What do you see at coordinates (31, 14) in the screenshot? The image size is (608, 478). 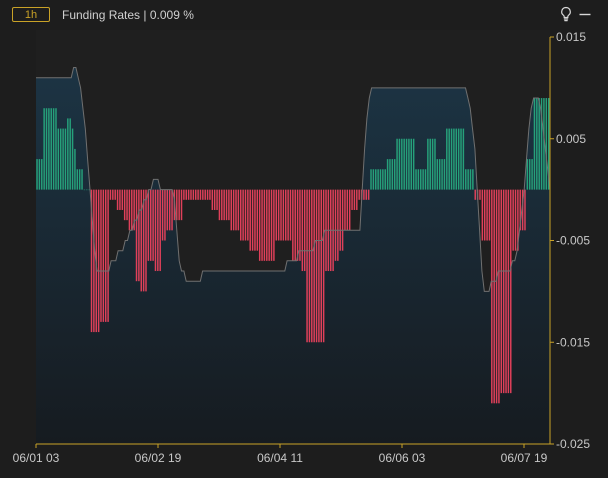 I see `interval-button: 1h` at bounding box center [31, 14].